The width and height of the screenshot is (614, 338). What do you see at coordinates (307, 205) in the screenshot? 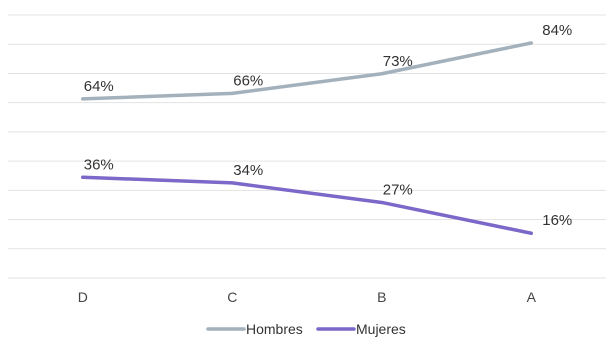
I see `series-line-mujeres` at bounding box center [307, 205].